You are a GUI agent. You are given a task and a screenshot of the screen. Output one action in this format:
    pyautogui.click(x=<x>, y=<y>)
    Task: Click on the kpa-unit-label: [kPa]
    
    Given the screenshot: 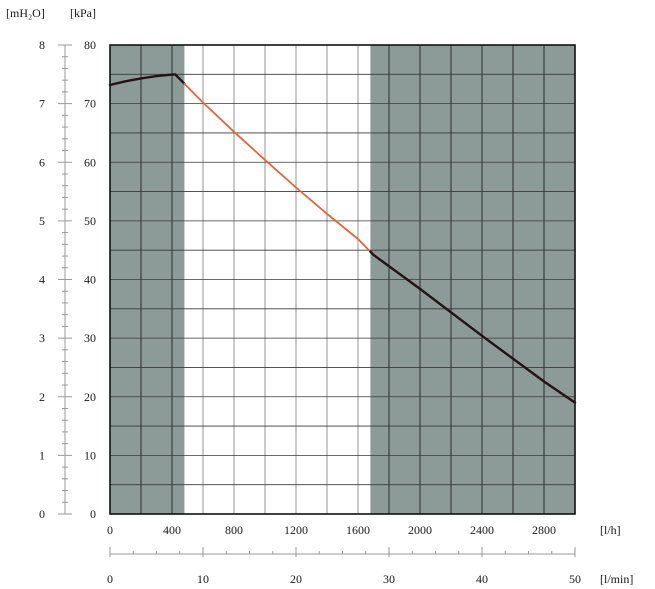 What is the action you would take?
    pyautogui.click(x=83, y=13)
    